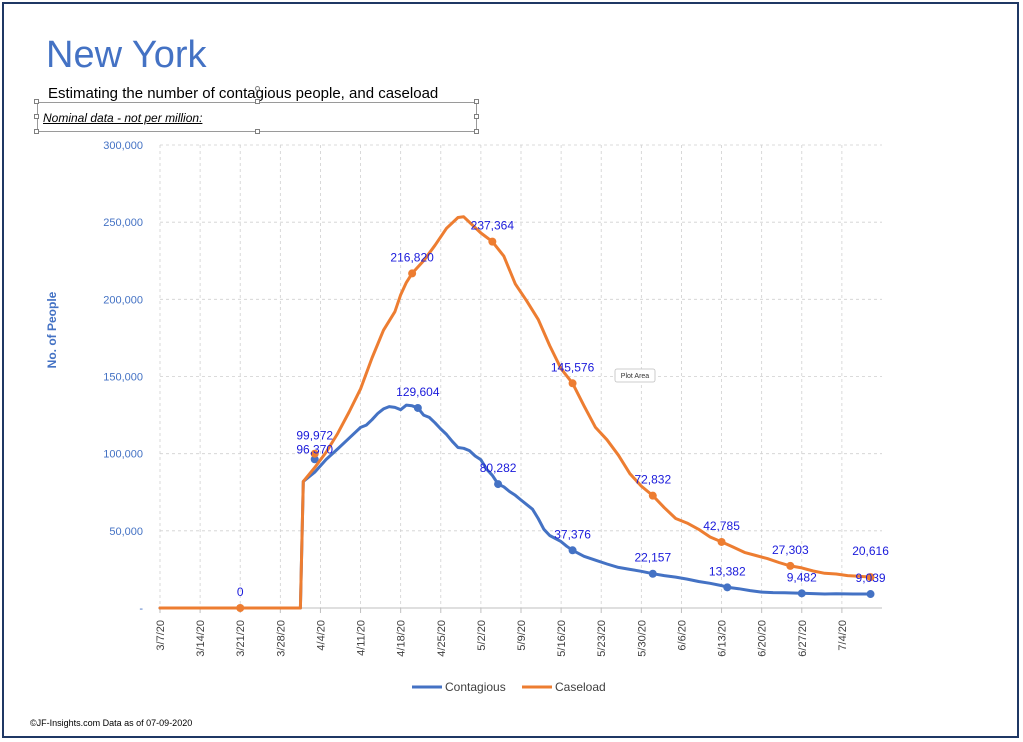 The height and width of the screenshot is (742, 1023). I want to click on contagious-data-label: 9,482, so click(802, 577).